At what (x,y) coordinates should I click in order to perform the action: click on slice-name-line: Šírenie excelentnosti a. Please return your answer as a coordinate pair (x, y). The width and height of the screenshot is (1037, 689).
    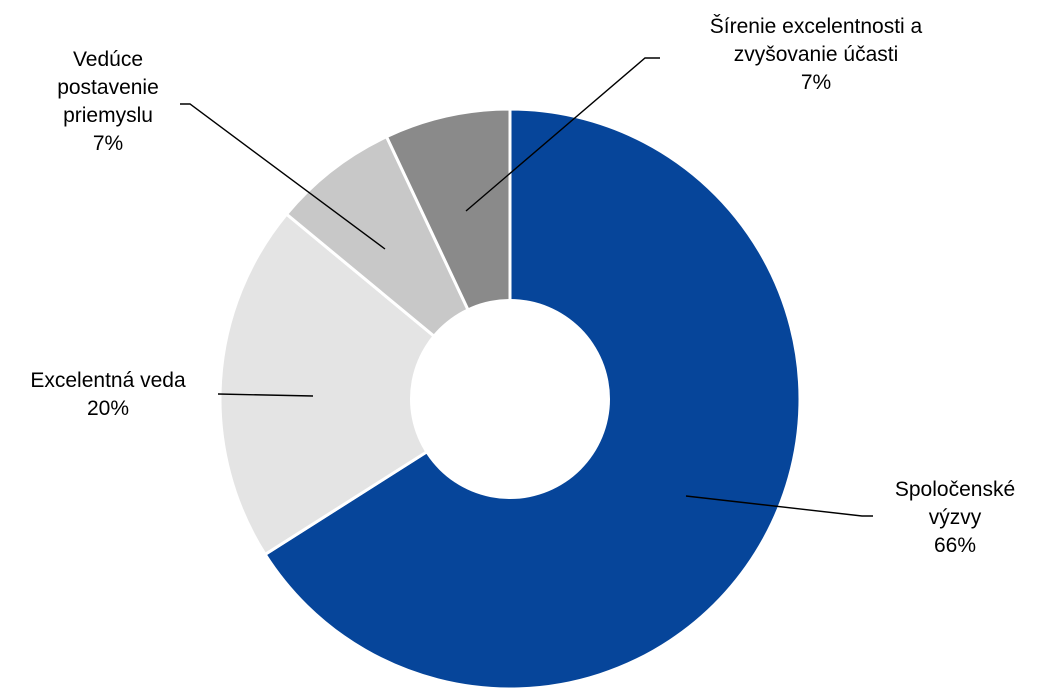
    Looking at the image, I should click on (816, 26).